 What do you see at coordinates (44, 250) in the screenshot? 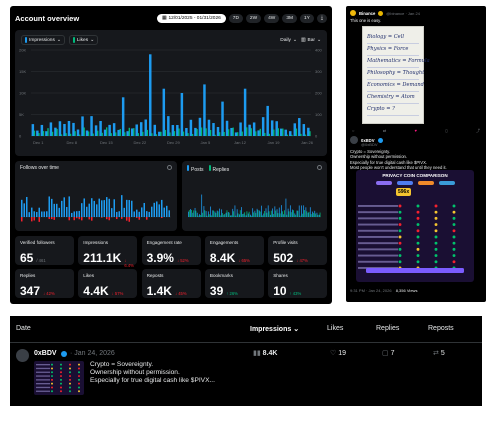
I see `stat-card: Verified followers 65/ 461` at bounding box center [44, 250].